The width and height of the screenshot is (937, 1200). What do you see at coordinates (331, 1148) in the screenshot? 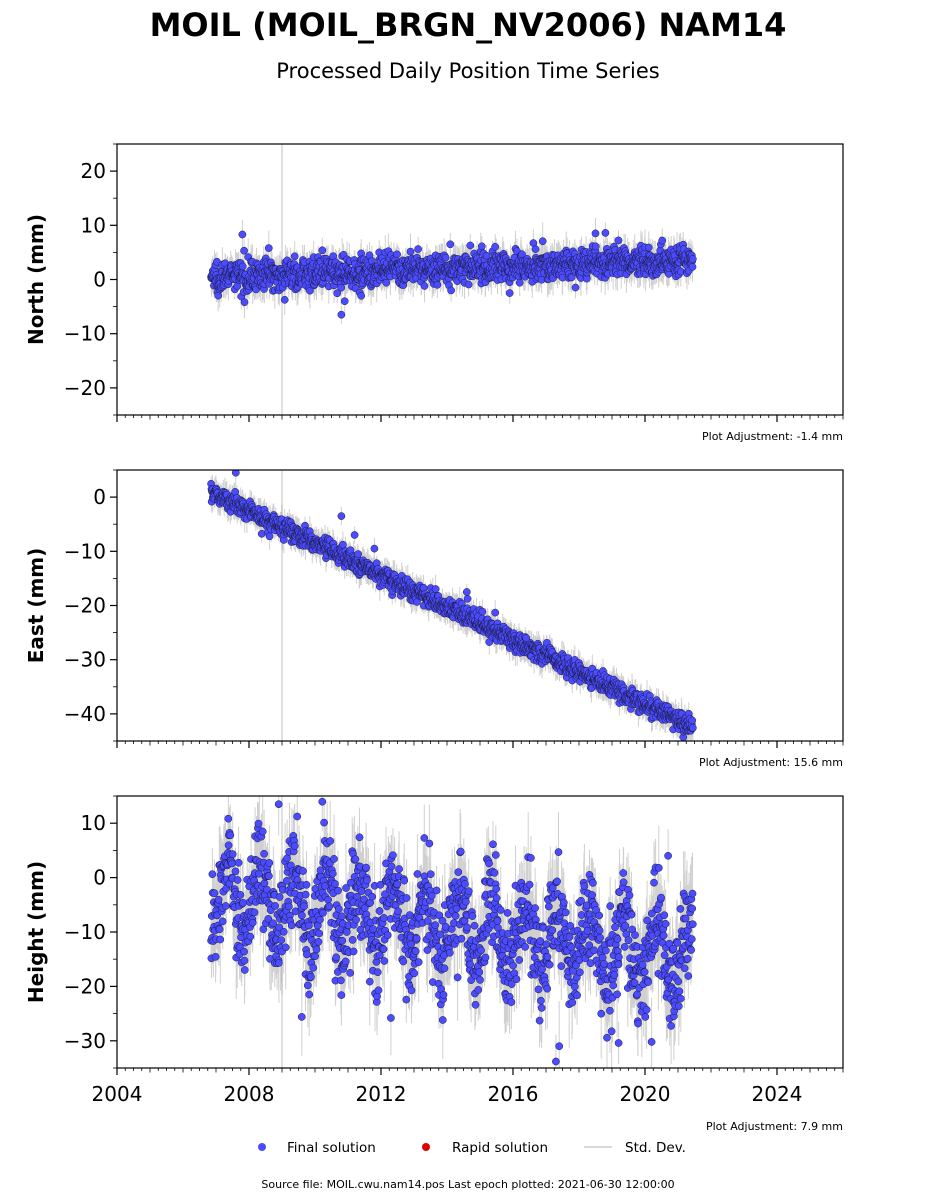
I see `legend-final-label: Final solution` at bounding box center [331, 1148].